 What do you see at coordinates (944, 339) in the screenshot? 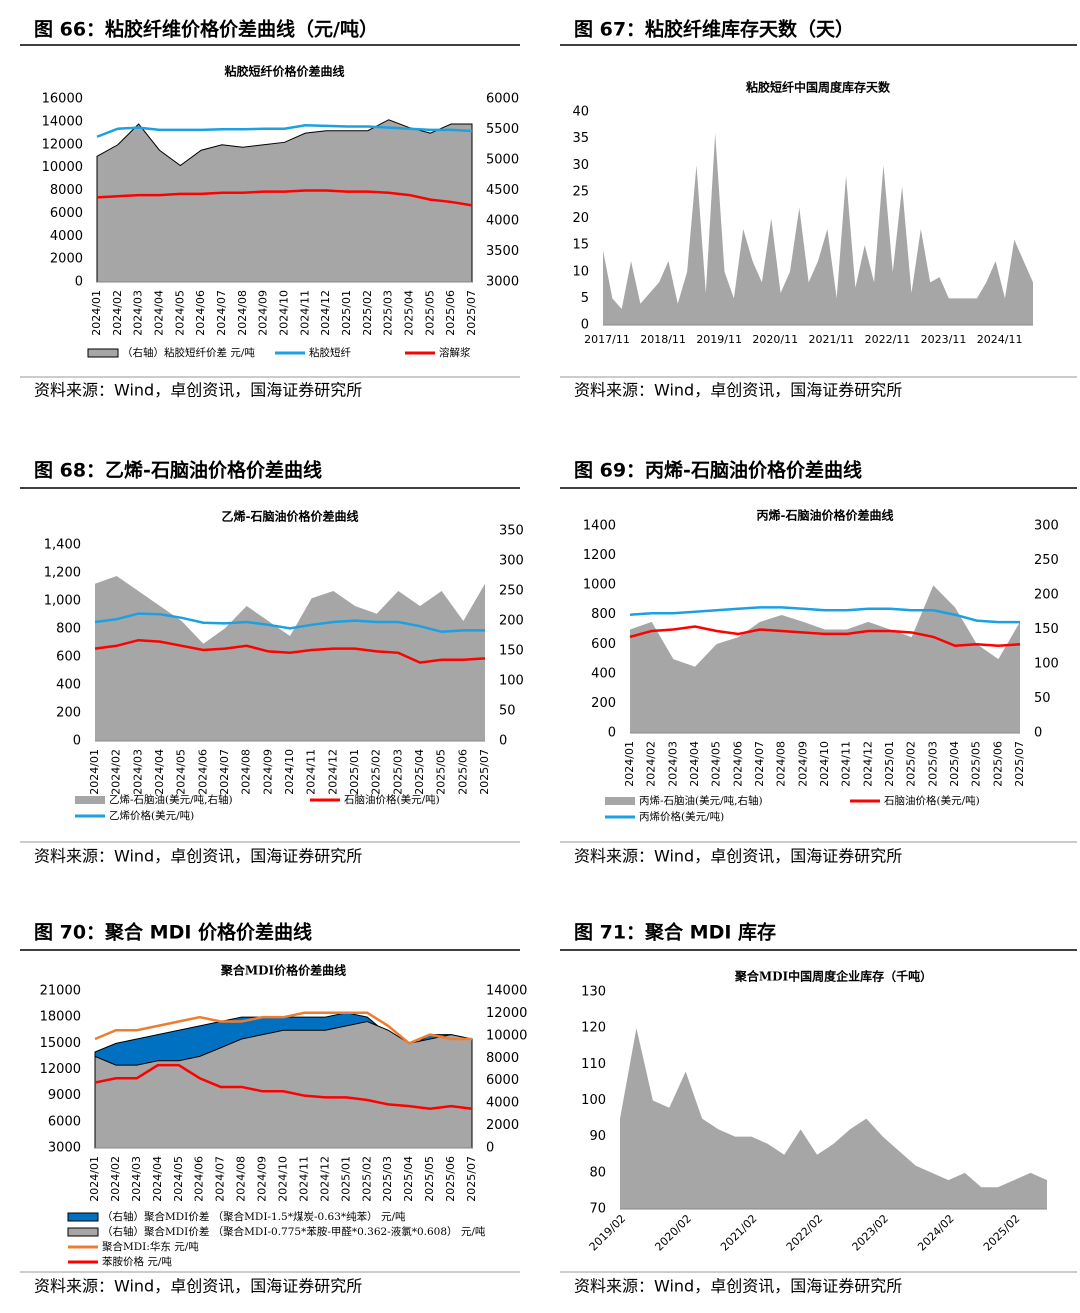
I see `x-tick-label: 2023/11` at bounding box center [944, 339].